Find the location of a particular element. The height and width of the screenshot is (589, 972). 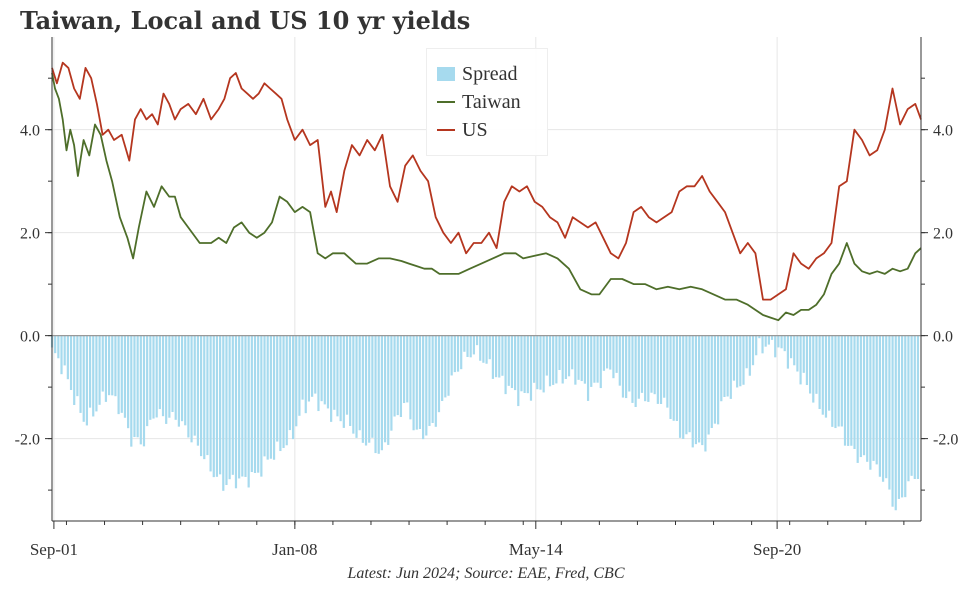

legend-label-taiwan: Taiwan is located at coordinates (491, 101).